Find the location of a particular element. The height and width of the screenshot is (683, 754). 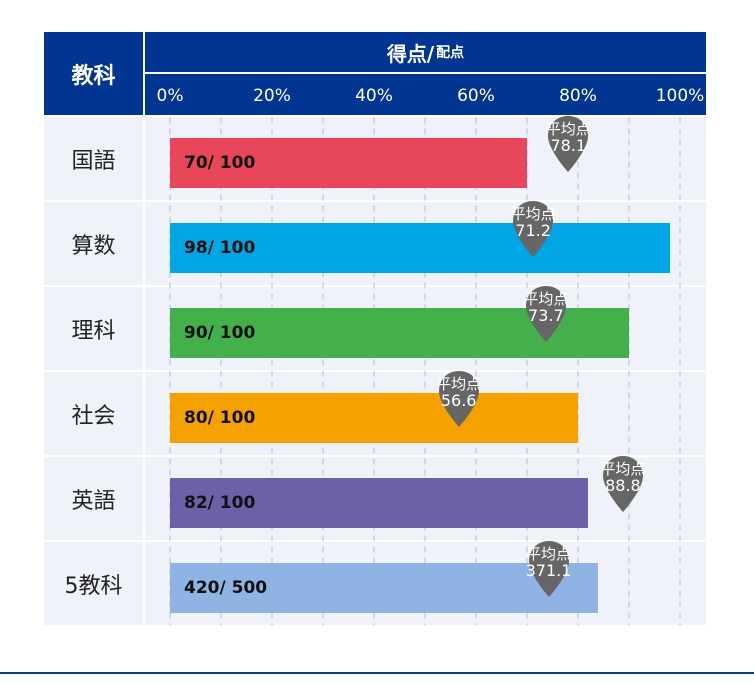

subject-label: 国語 is located at coordinates (93, 158).